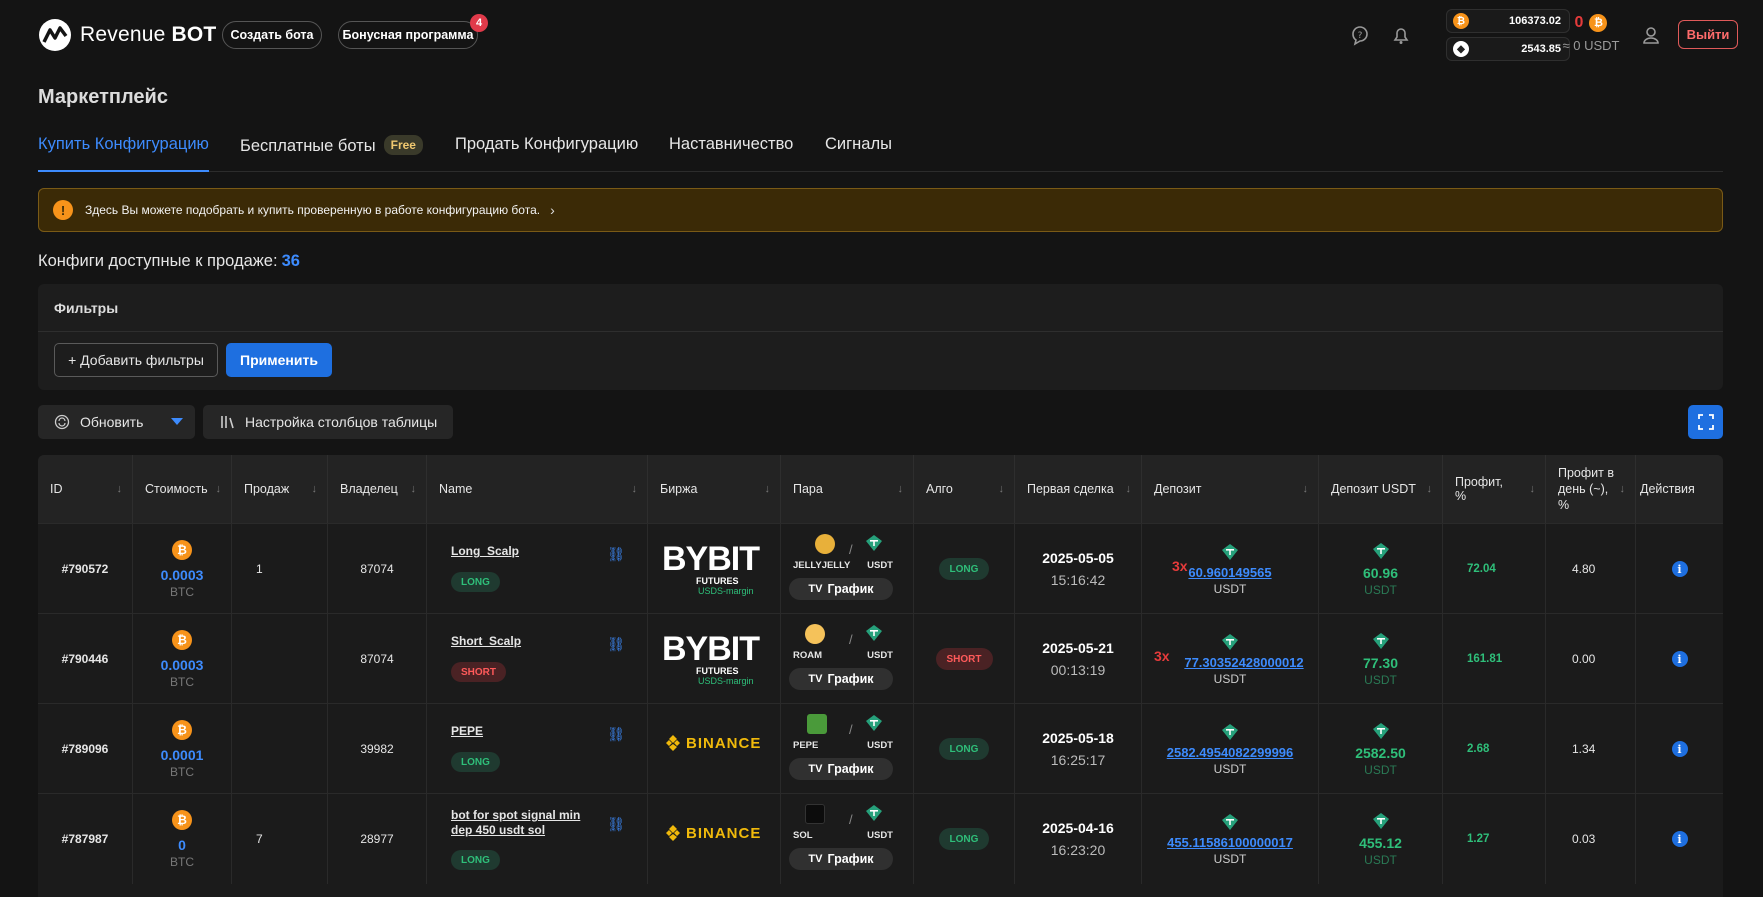  What do you see at coordinates (1381, 839) in the screenshot?
I see `cell-deposit-usdt: 455.12 USDT` at bounding box center [1381, 839].